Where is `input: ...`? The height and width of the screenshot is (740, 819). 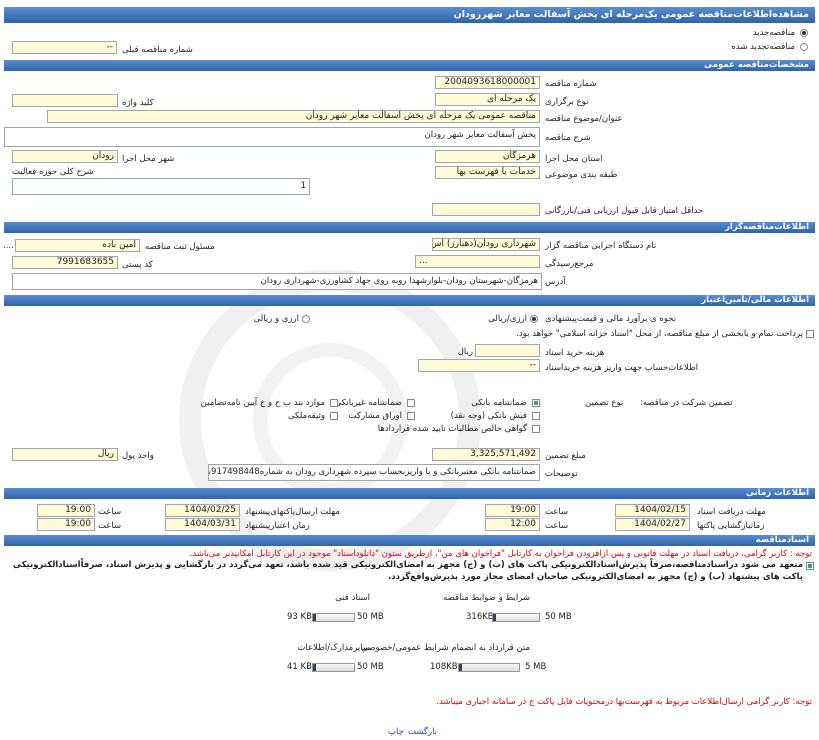 input: ... is located at coordinates (477, 261).